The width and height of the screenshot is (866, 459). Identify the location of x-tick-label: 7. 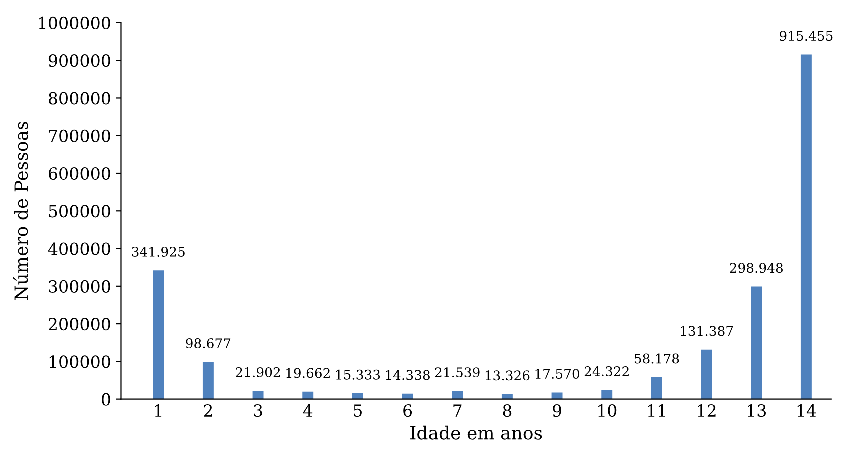
(458, 410).